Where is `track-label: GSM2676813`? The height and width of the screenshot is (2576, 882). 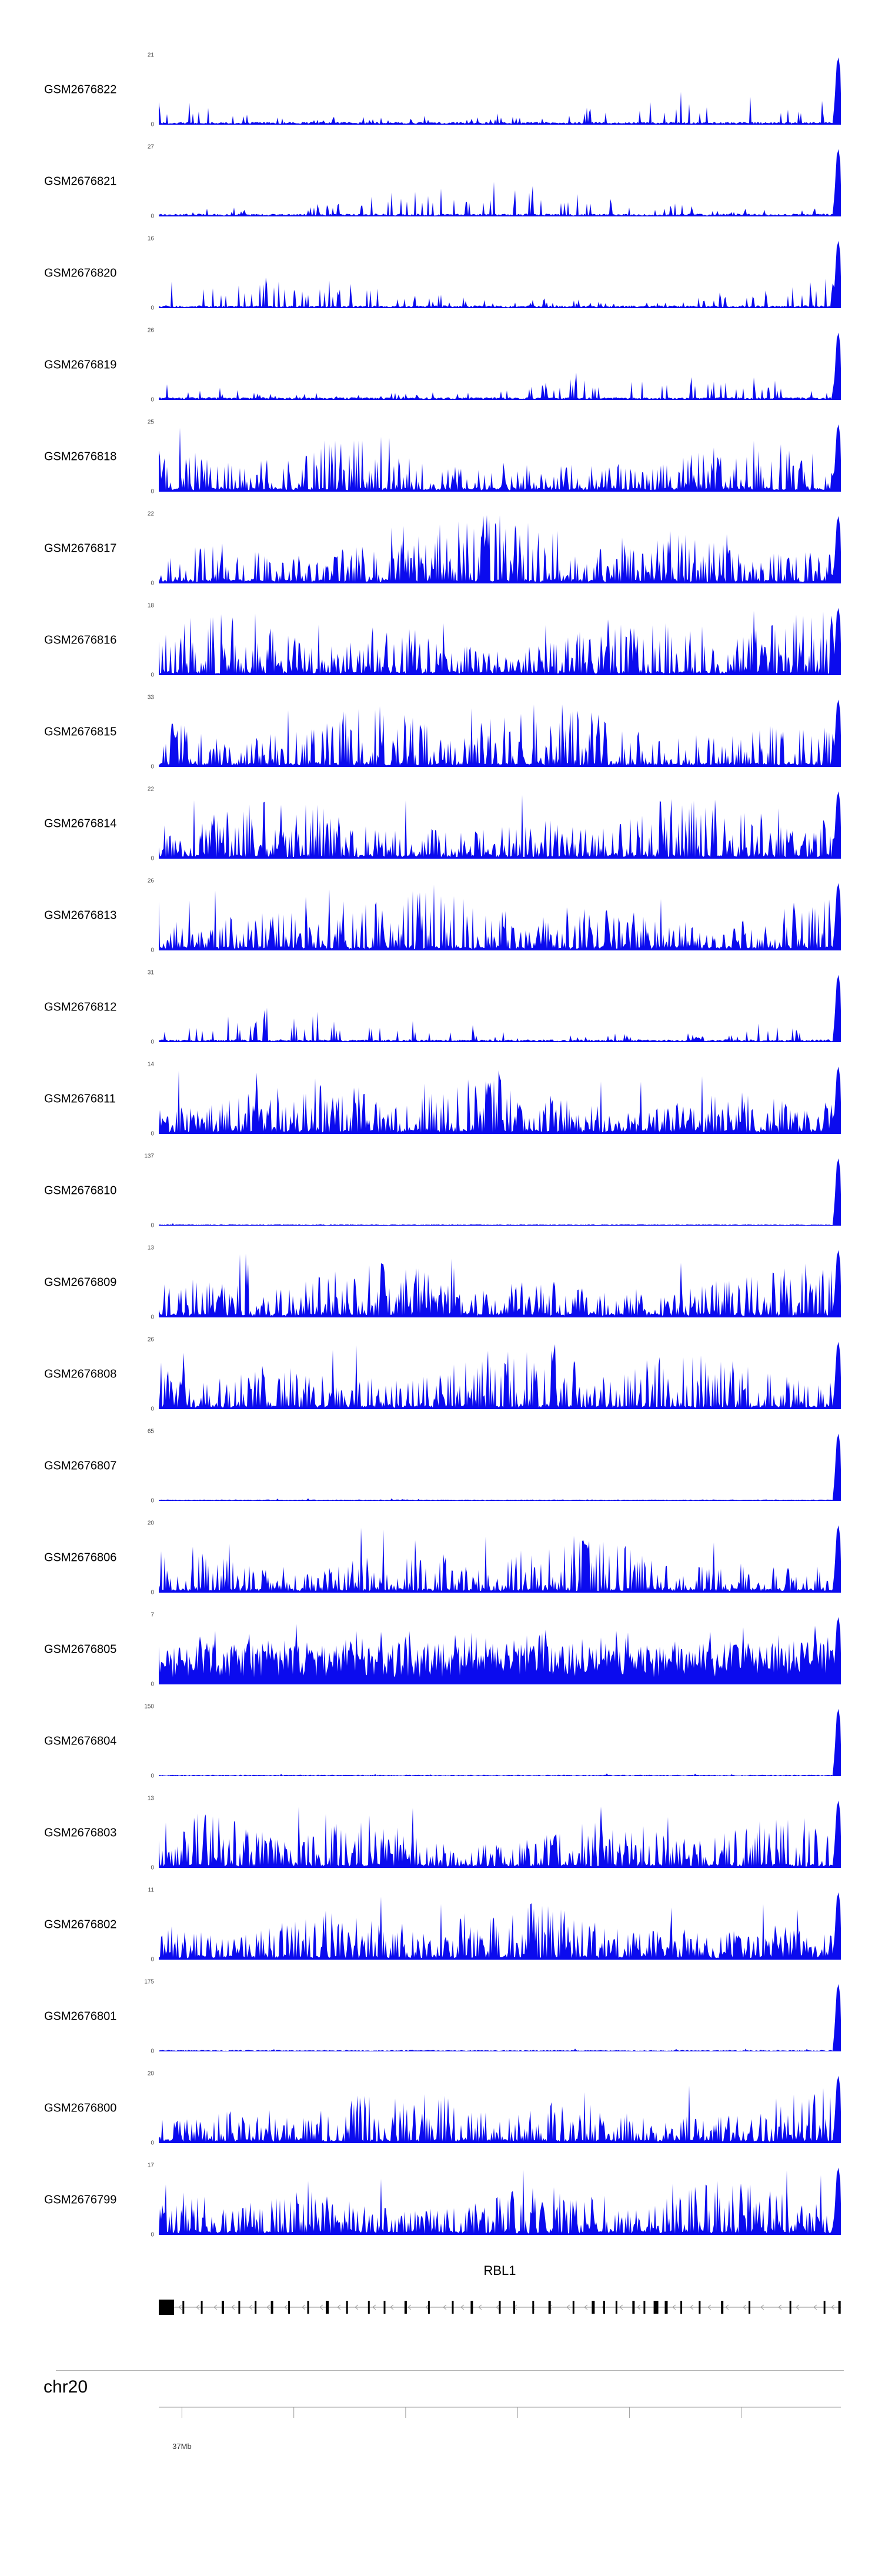
track-label: GSM2676813 is located at coordinates (80, 915).